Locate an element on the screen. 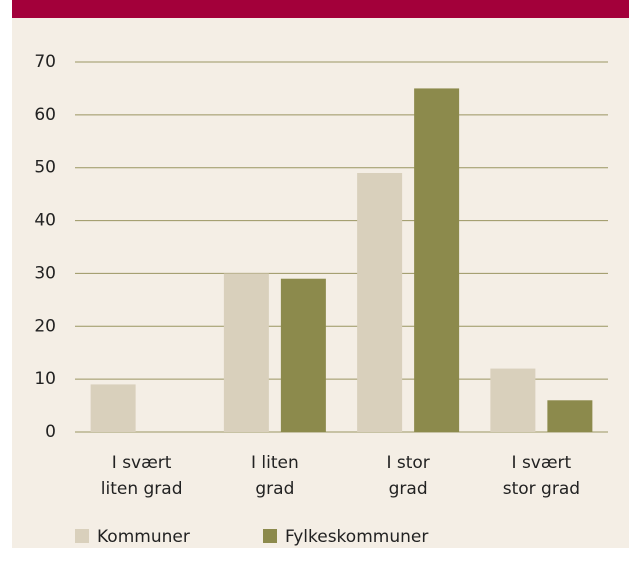 The width and height of the screenshot is (629, 563). y-tick-label: 20 is located at coordinates (45, 326).